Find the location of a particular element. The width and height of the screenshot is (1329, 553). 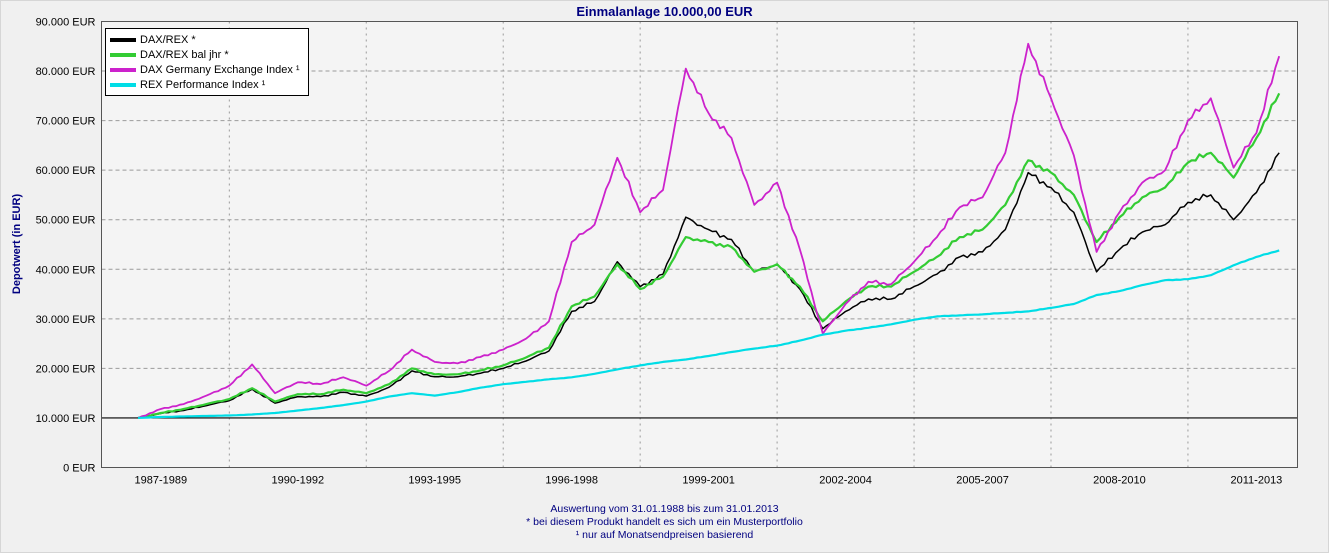

footer-line-note-monthend: ¹ nur auf Monatsendpreisen basierend is located at coordinates (664, 535).